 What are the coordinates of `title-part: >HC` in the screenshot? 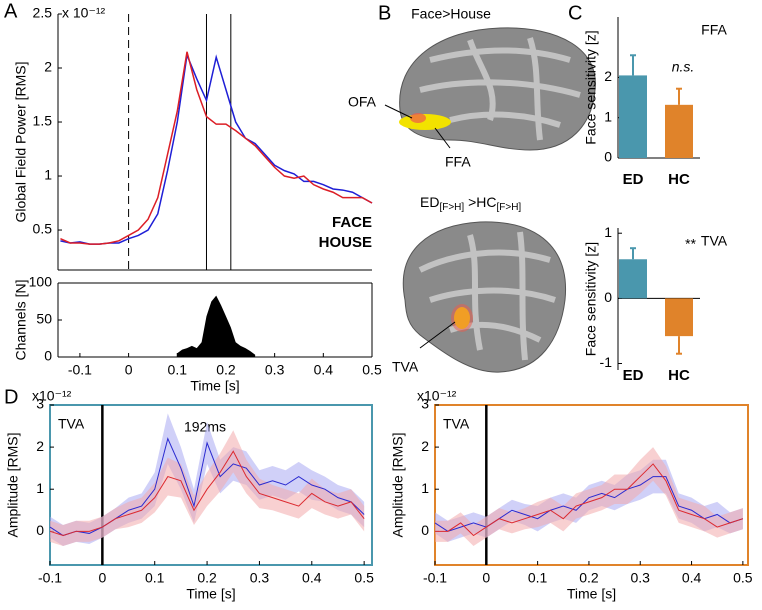 It's located at (480, 202).